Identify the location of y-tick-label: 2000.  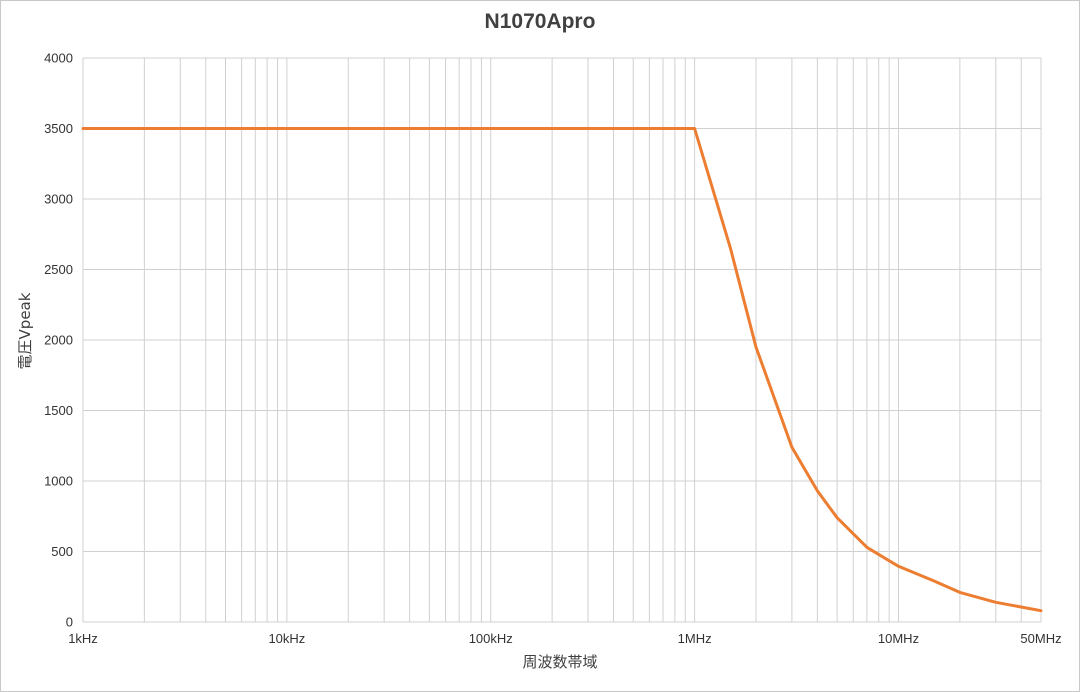
(58, 340).